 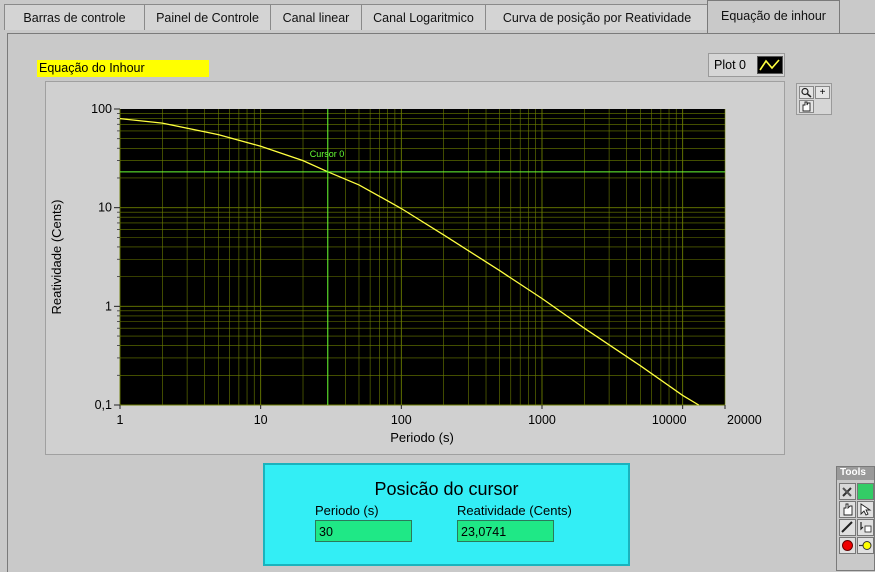 What do you see at coordinates (847, 509) in the screenshot?
I see `operate-hand-icon` at bounding box center [847, 509].